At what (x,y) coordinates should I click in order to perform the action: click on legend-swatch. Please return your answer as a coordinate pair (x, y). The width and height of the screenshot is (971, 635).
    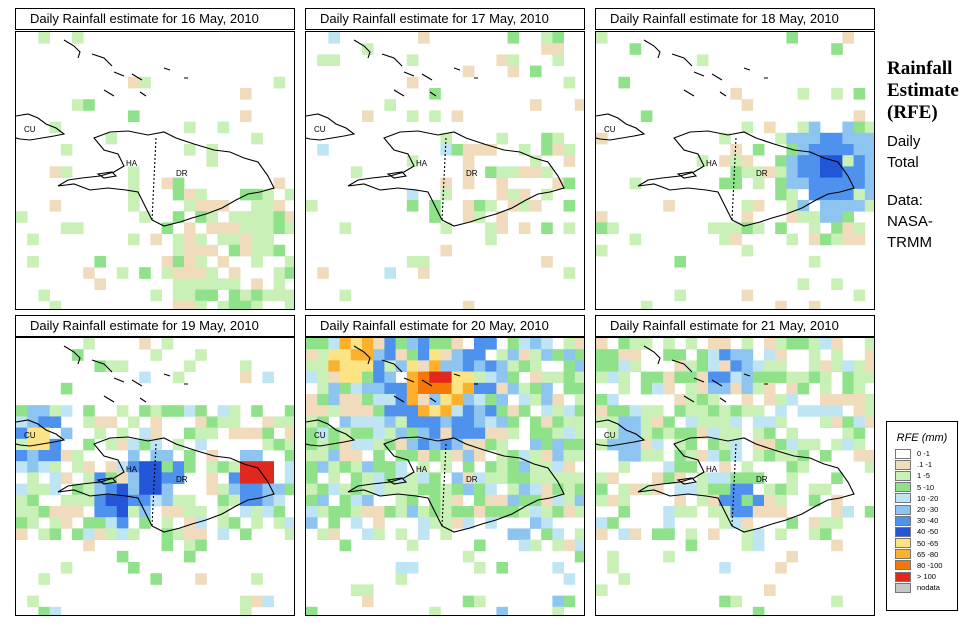
    Looking at the image, I should click on (903, 554).